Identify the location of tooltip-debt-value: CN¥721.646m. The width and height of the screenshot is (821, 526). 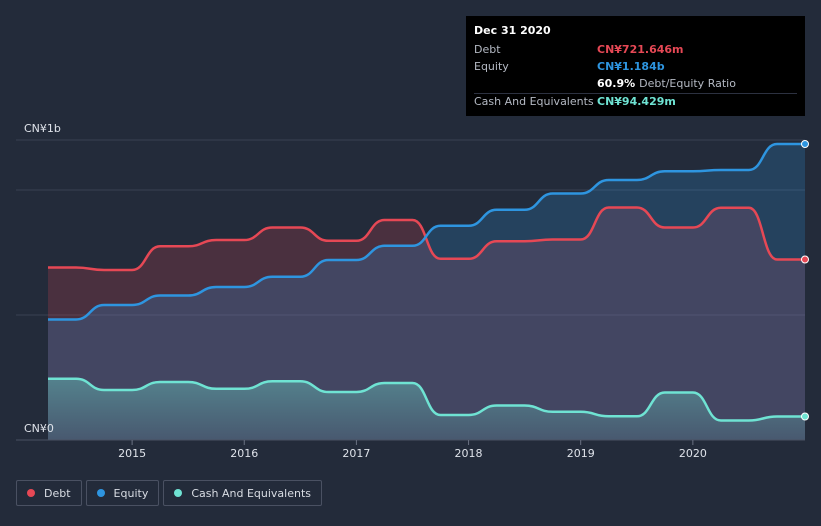
(640, 49).